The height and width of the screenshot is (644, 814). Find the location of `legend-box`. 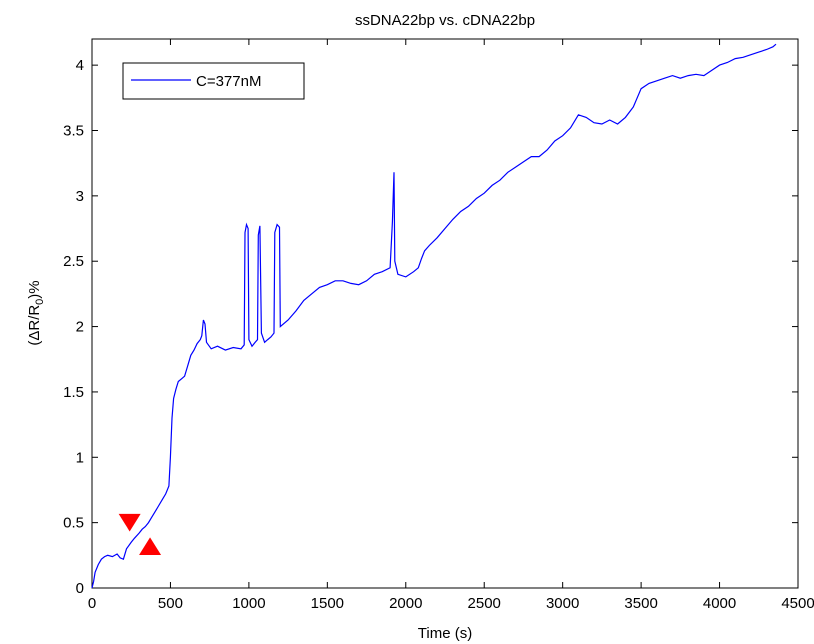

legend-box is located at coordinates (213, 81).